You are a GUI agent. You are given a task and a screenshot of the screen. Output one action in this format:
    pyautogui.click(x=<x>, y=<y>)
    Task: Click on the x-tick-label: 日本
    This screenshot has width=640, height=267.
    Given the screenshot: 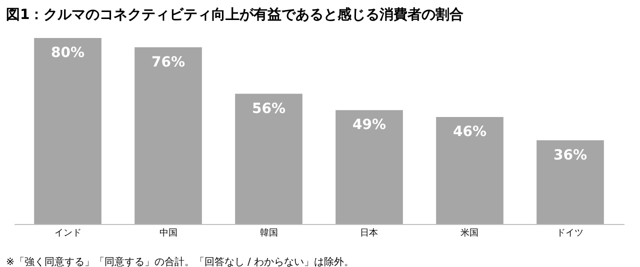 What is the action you would take?
    pyautogui.click(x=369, y=233)
    